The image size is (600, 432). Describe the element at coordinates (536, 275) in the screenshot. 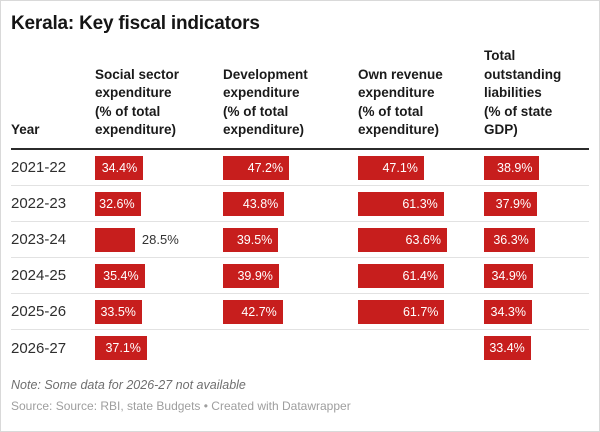

I see `bar-cell: 34.9%` at that location.